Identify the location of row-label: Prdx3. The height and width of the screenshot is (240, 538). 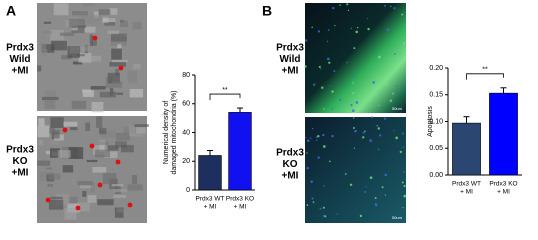
(290, 48).